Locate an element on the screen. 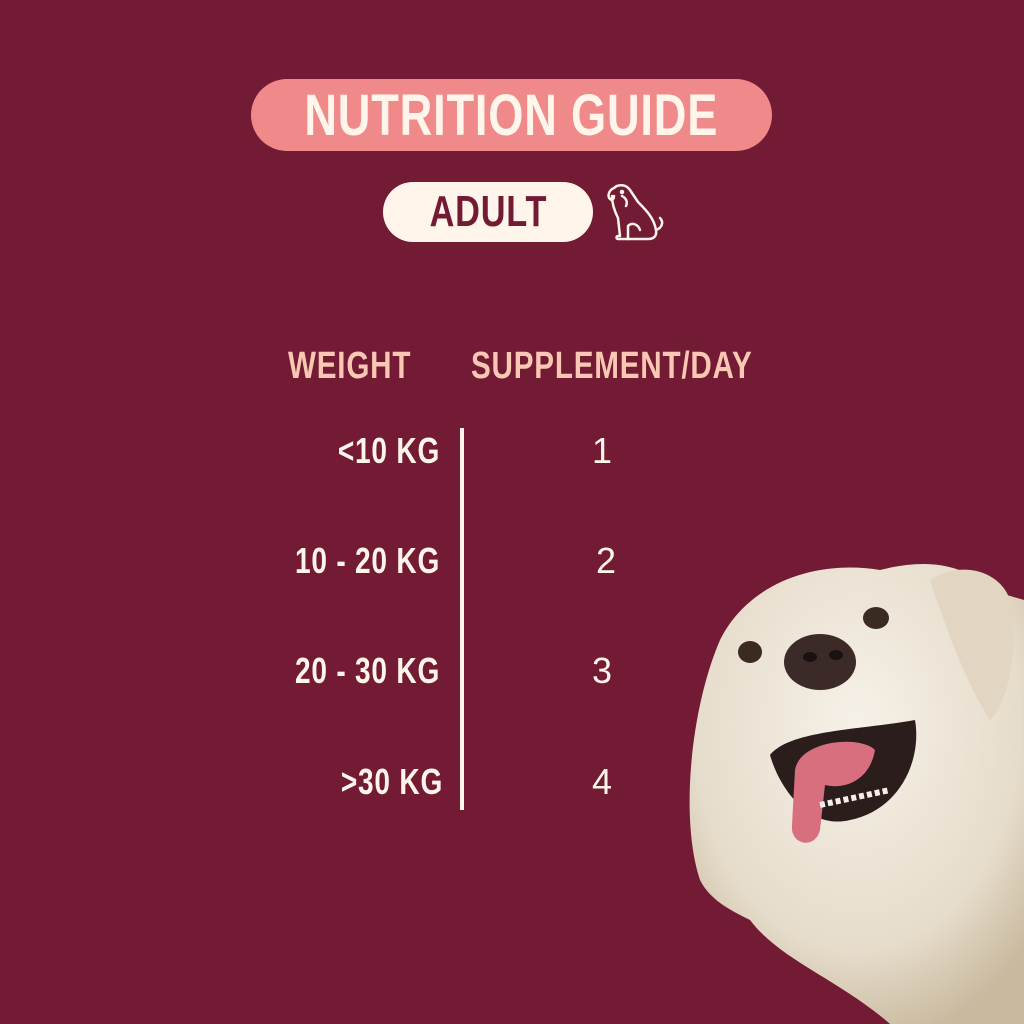 This screenshot has height=1024, width=1024. page-title: NUTRITION GUIDE is located at coordinates (511, 115).